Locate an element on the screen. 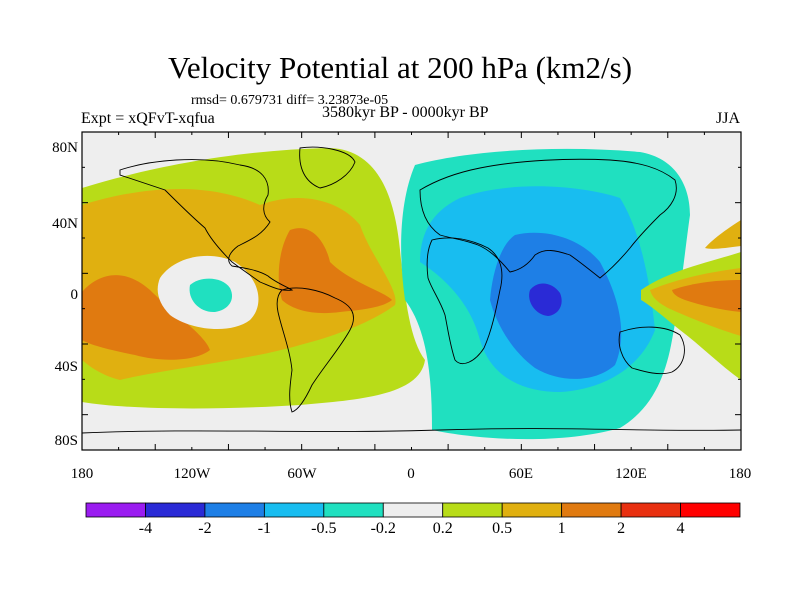  lon-label-60w: 60W is located at coordinates (302, 474).